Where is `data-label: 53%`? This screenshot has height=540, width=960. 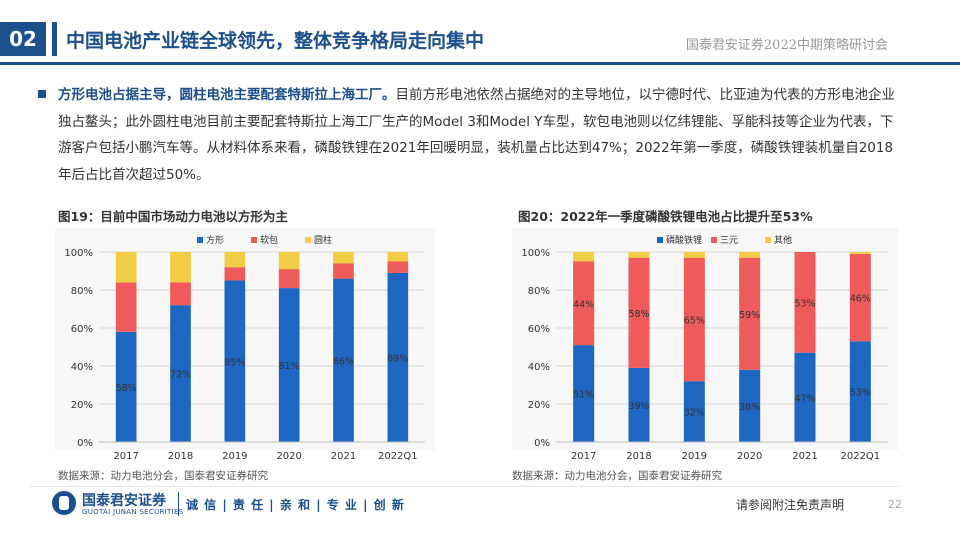
data-label: 53% is located at coordinates (804, 303).